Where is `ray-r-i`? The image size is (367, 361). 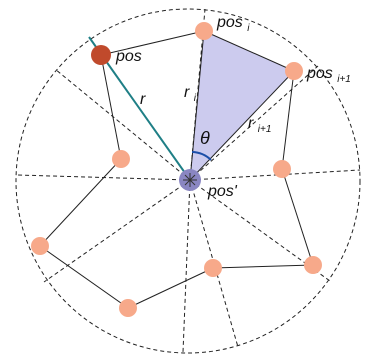
ray-r-i is located at coordinates (197, 105).